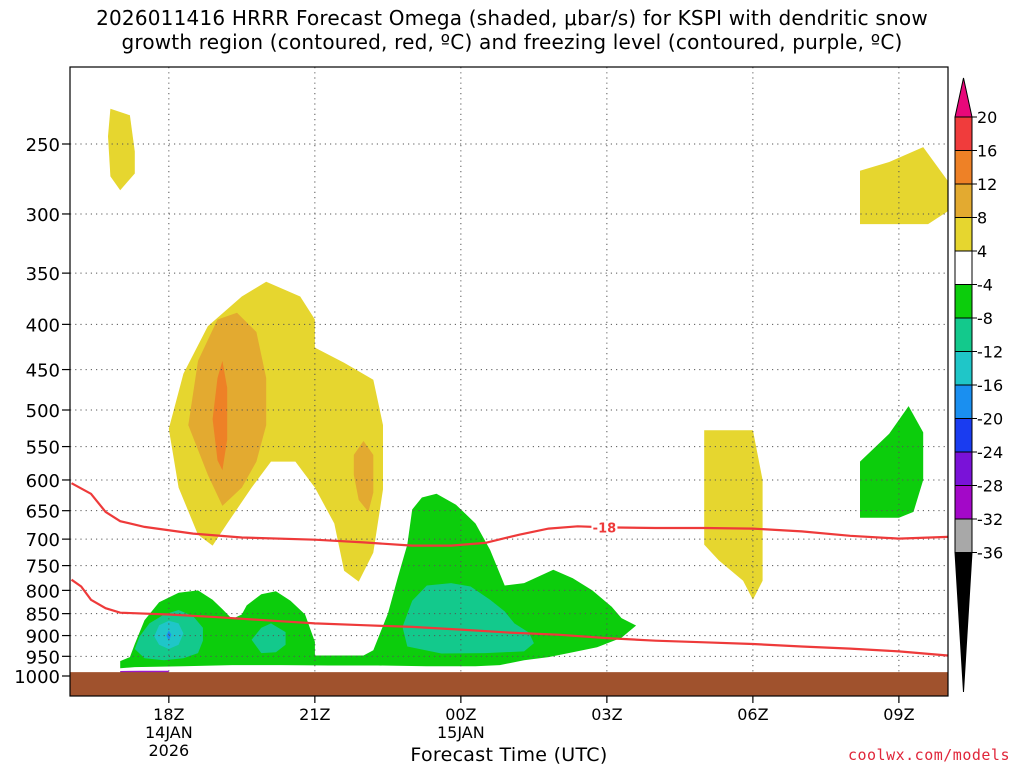 This screenshot has width=1024, height=768. What do you see at coordinates (987, 151) in the screenshot?
I see `colorbar-label: 16` at bounding box center [987, 151].